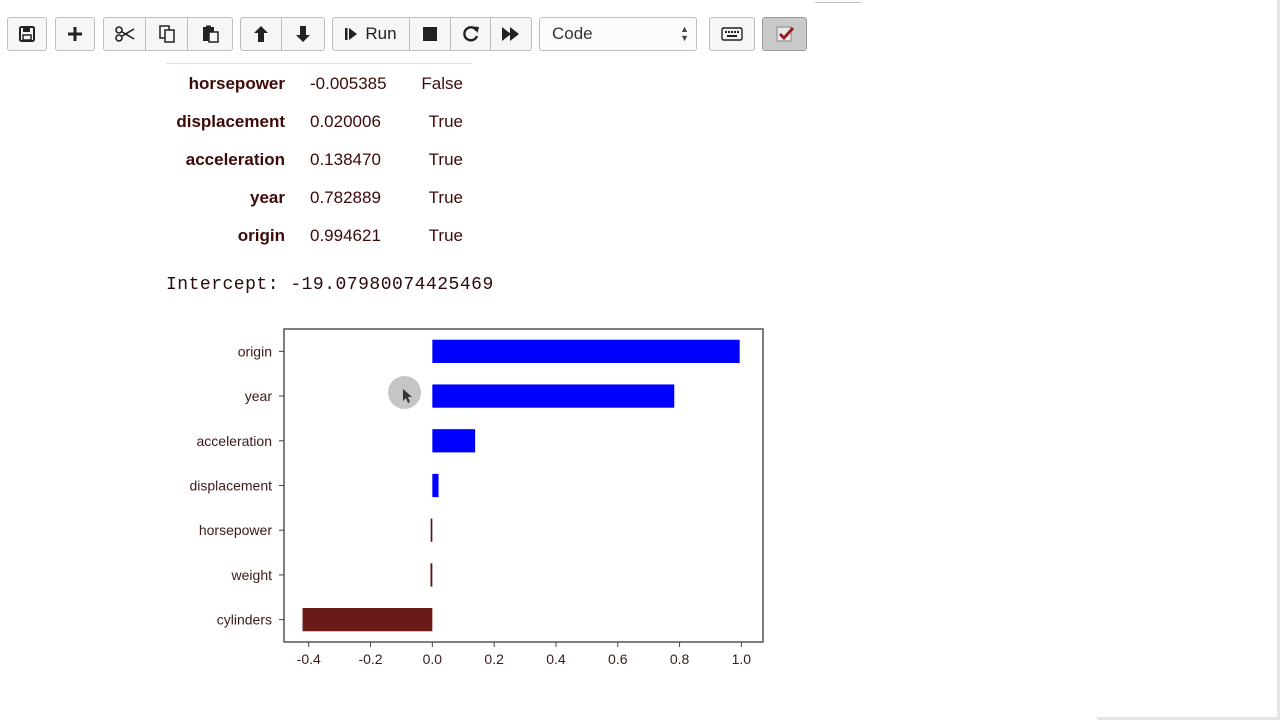 This screenshot has height=720, width=1280. I want to click on coef-cell: 0.782889, so click(345, 197).